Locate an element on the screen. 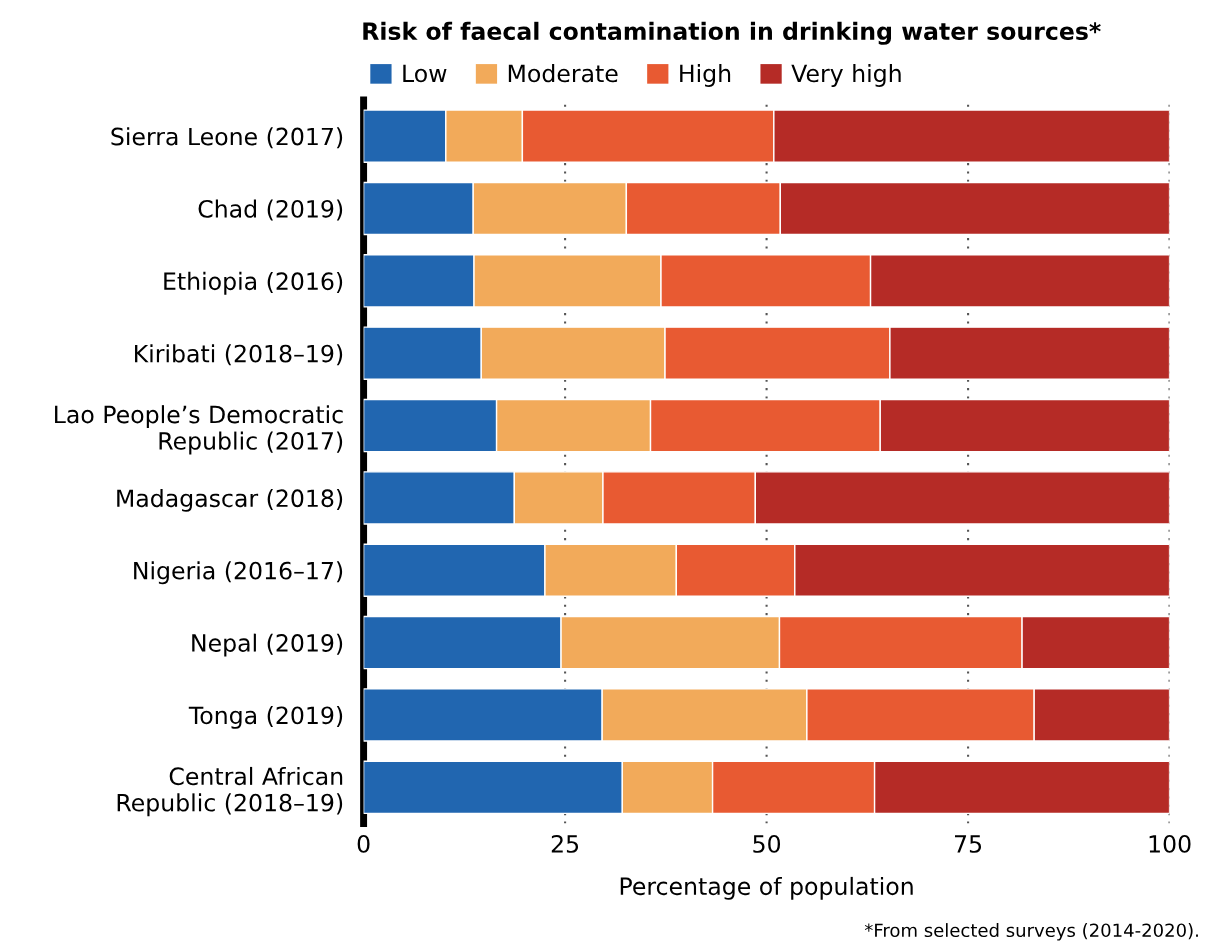  y-tick-label: Kiribati (2018–19) is located at coordinates (239, 355).